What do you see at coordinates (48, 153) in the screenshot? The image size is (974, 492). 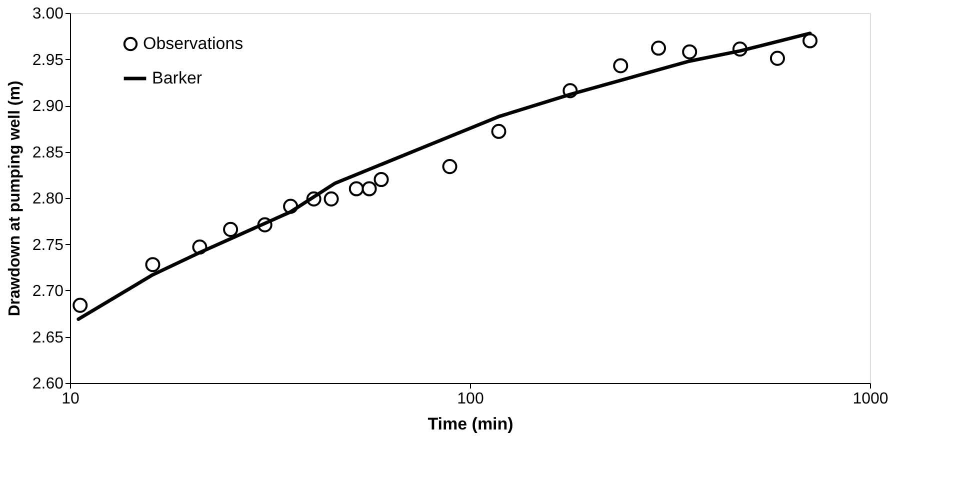 I see `y-tick-label: 2.85` at bounding box center [48, 153].